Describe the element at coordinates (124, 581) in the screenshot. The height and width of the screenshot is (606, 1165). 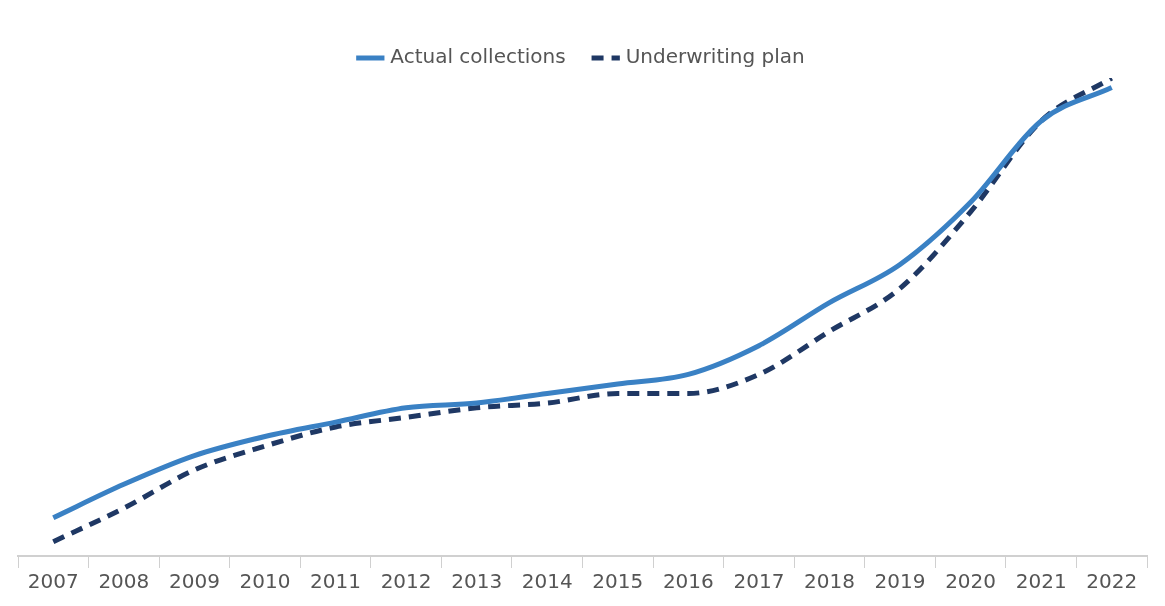
I see `x-tick-label: 2008` at that location.